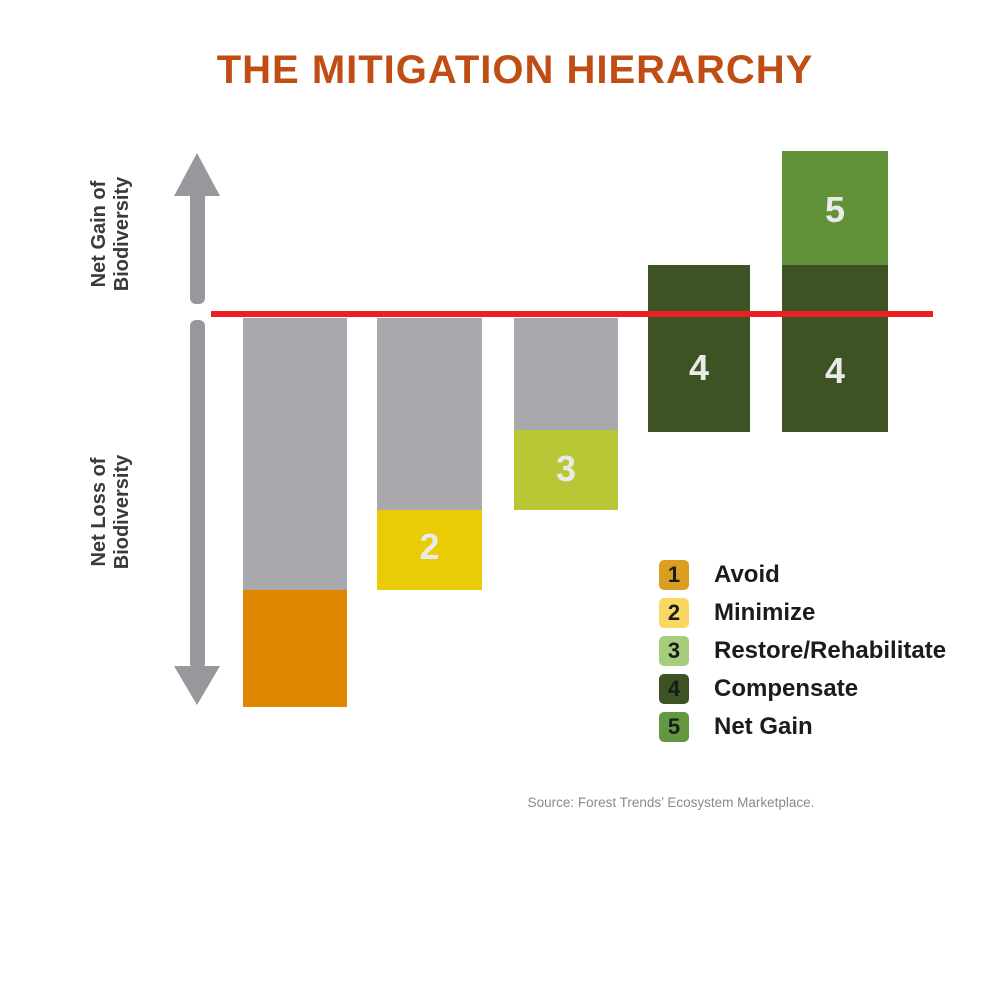 The width and height of the screenshot is (1000, 1000). Describe the element at coordinates (747, 574) in the screenshot. I see `legend-label: Avoid` at that location.